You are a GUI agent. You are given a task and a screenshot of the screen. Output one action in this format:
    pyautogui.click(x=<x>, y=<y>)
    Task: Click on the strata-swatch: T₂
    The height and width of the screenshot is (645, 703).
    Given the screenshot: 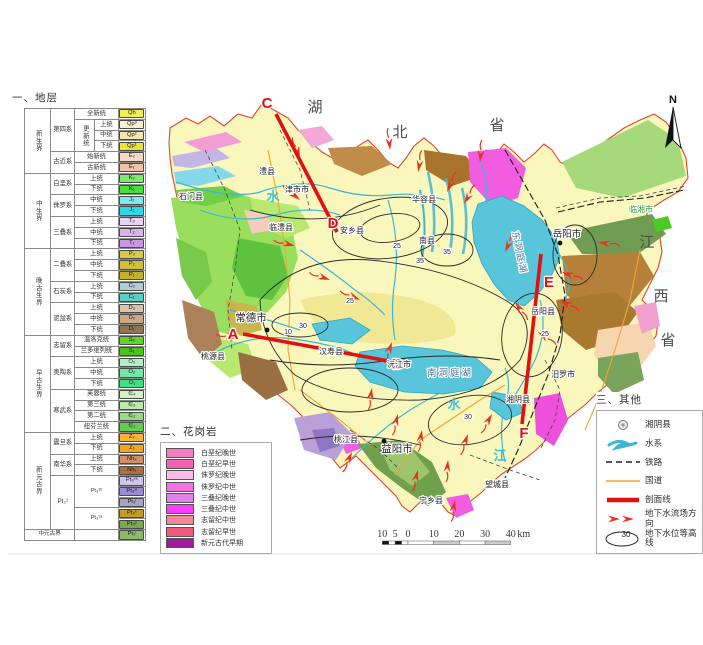 What is the action you would take?
    pyautogui.click(x=132, y=233)
    